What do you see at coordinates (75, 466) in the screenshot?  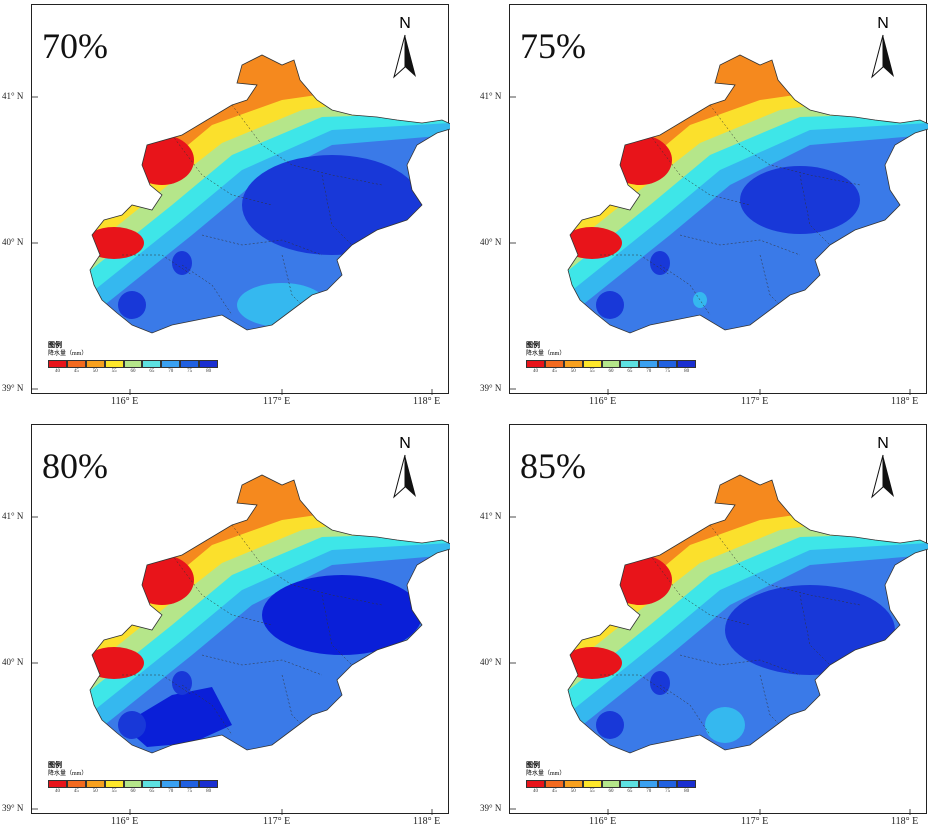 I see `scenario-label: 80%` at bounding box center [75, 466].